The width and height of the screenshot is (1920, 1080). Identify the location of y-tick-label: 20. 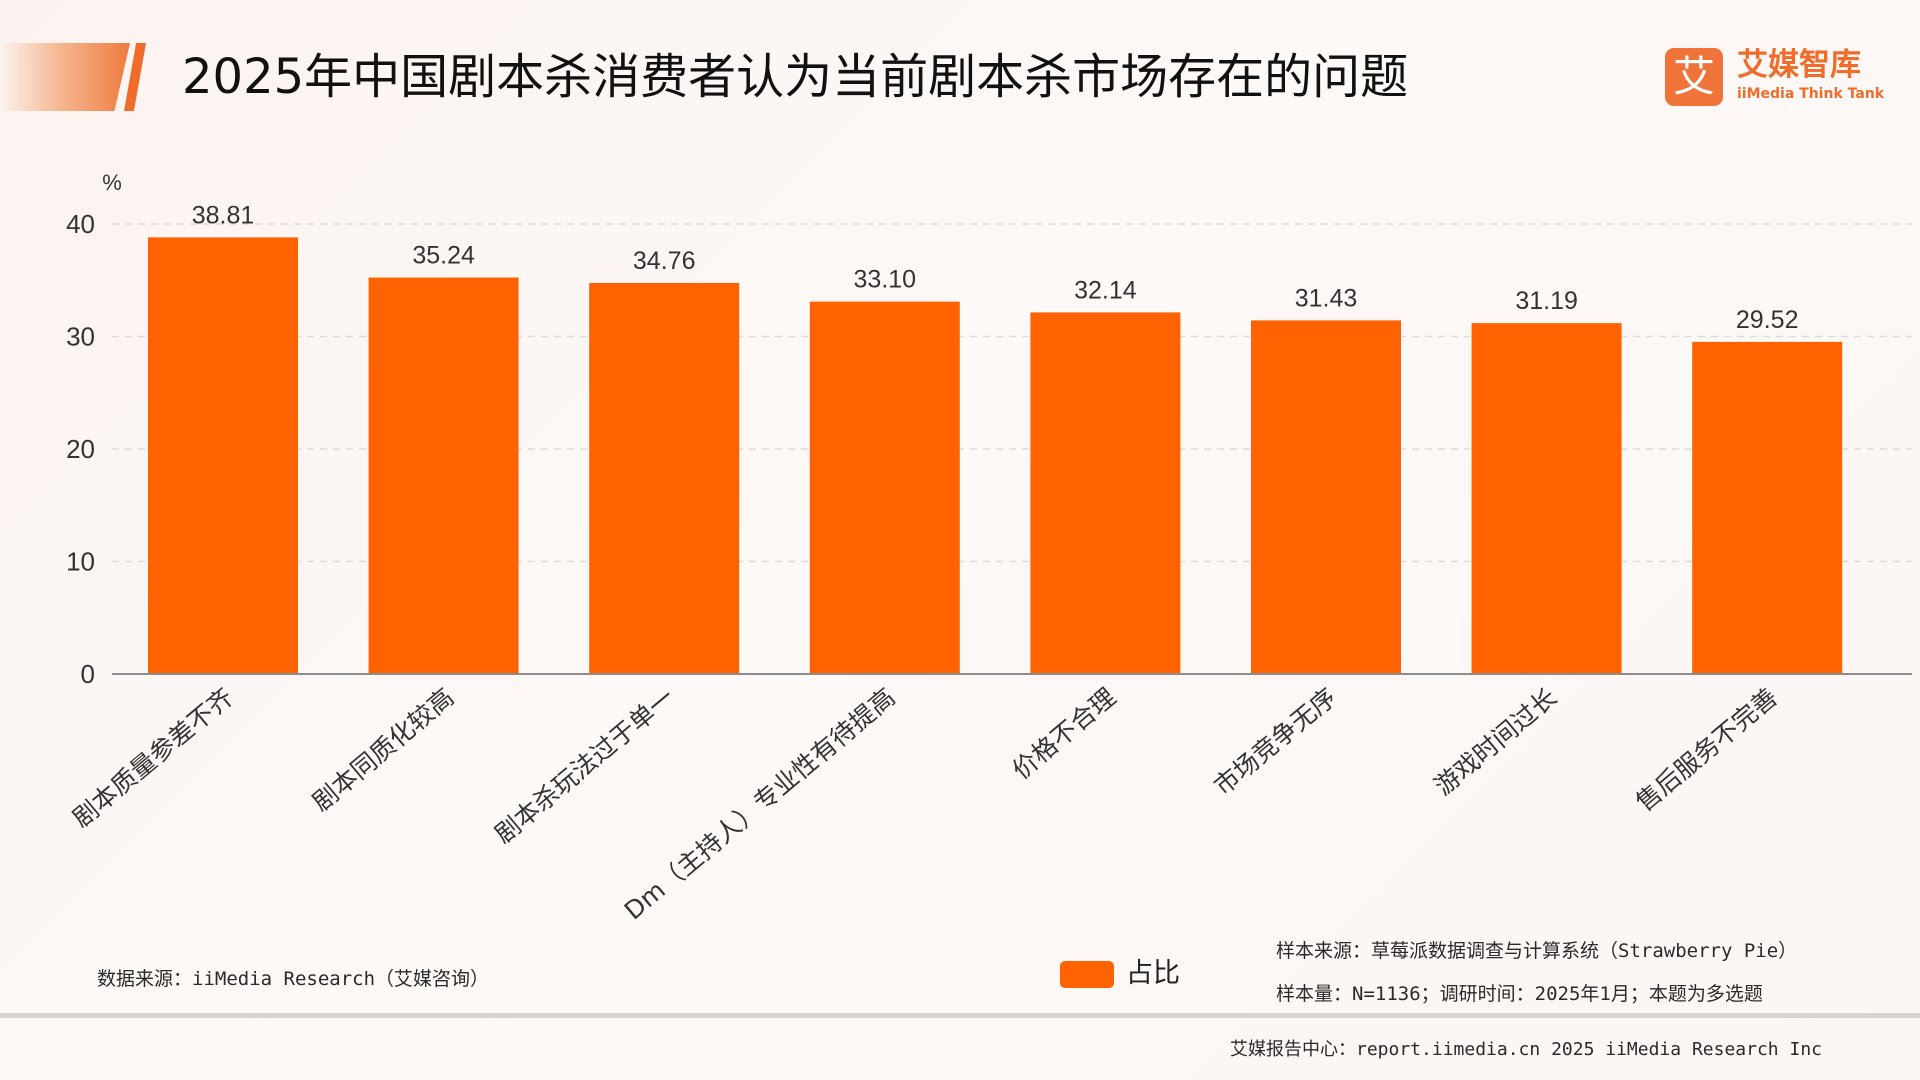
(80, 449).